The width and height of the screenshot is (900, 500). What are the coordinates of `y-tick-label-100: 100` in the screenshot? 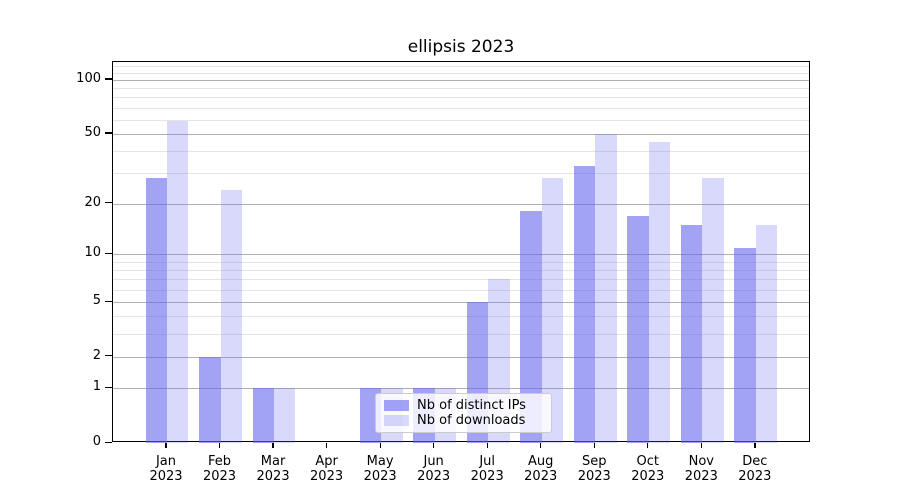 It's located at (88, 78).